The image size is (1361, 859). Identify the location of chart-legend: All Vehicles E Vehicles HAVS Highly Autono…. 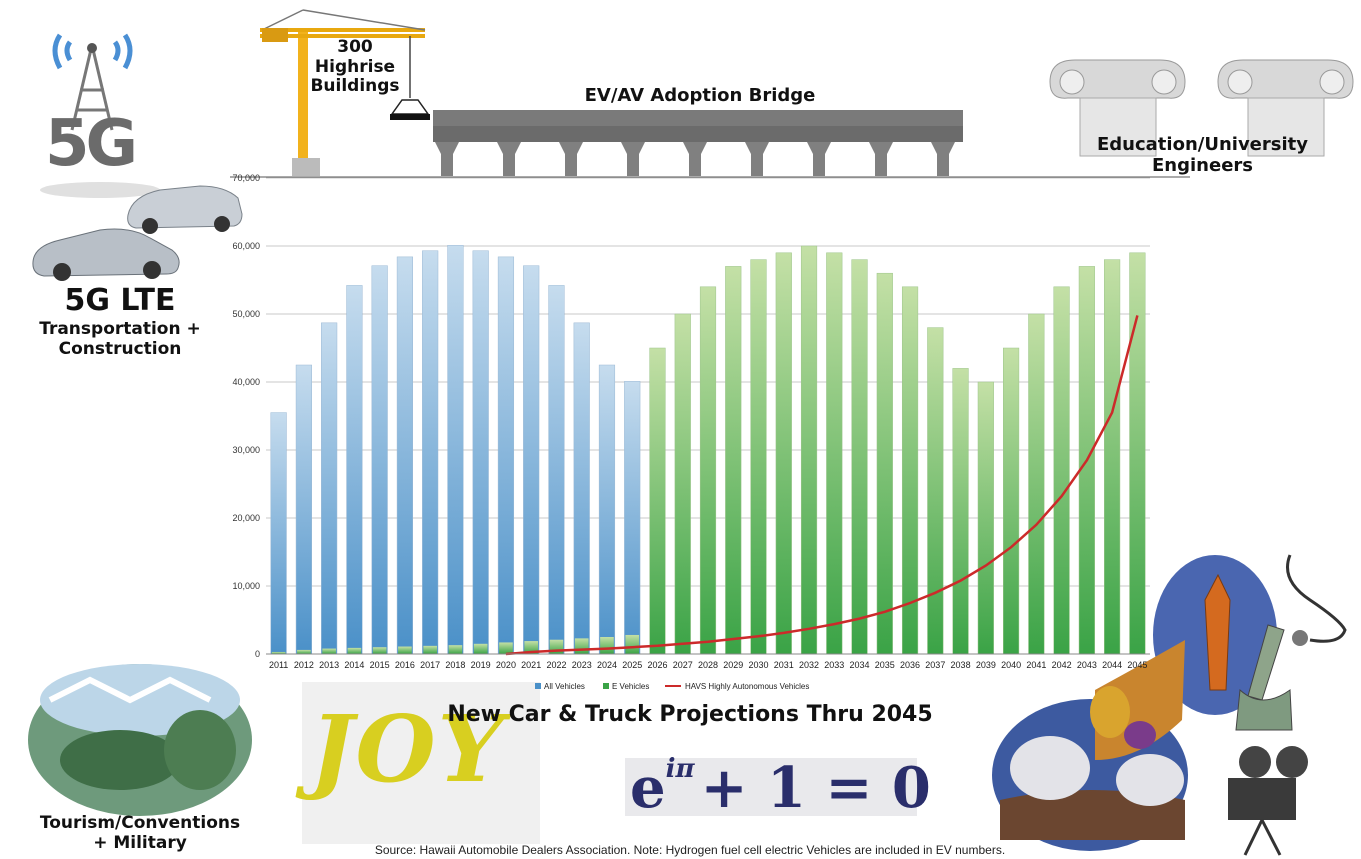
(672, 686).